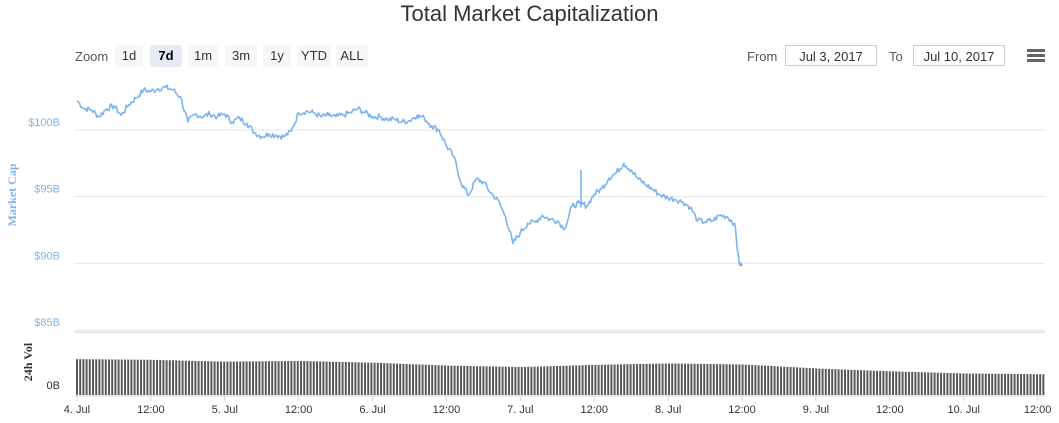 This screenshot has width=1059, height=423. What do you see at coordinates (12, 194) in the screenshot?
I see `y-axis-title: Market Cap` at bounding box center [12, 194].